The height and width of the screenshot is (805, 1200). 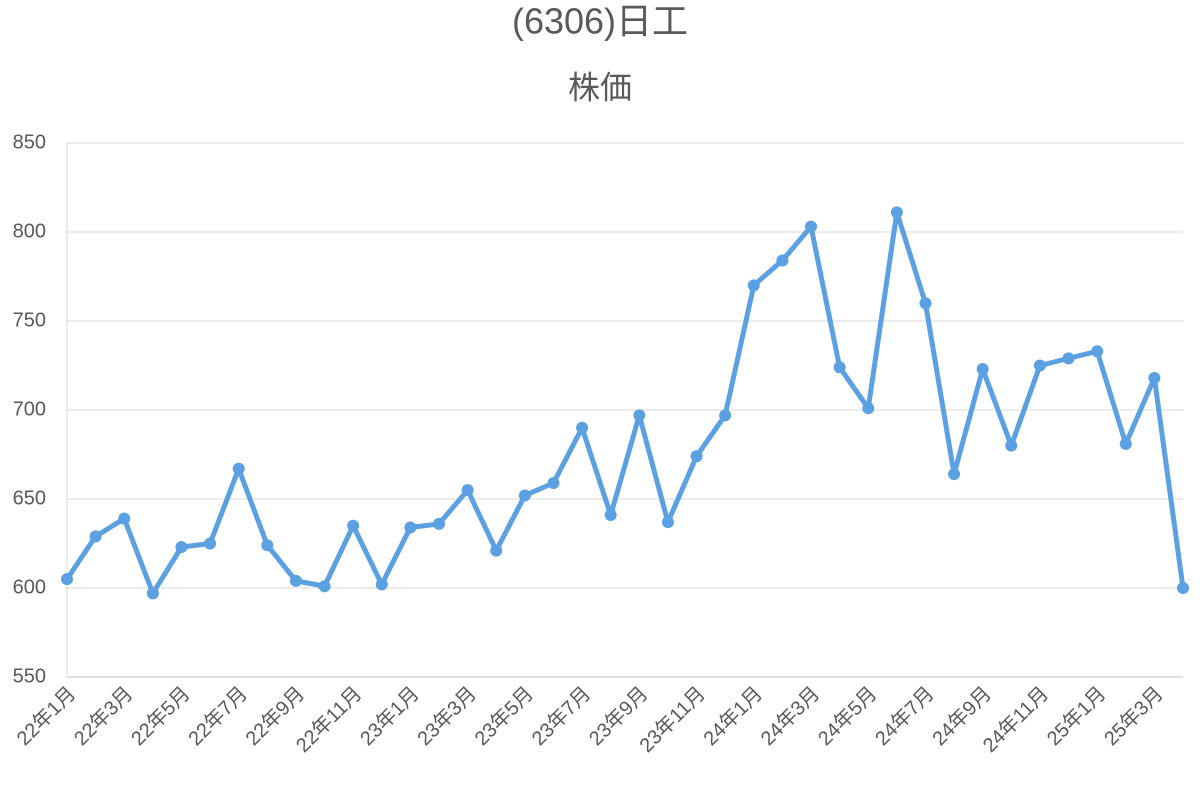 What do you see at coordinates (790, 716) in the screenshot?
I see `x-tick-label: 24年3月` at bounding box center [790, 716].